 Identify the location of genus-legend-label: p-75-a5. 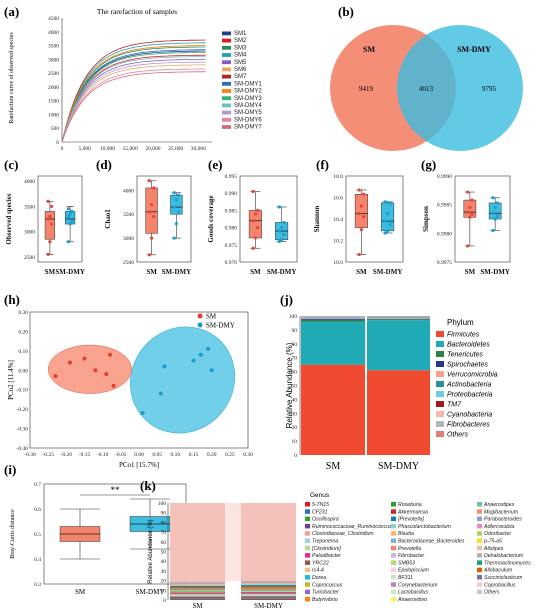
(492, 542).